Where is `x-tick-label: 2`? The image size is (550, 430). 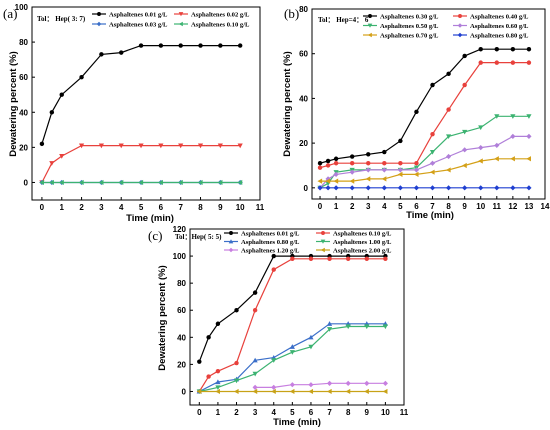
x-tick-label: 2 is located at coordinates (352, 206).